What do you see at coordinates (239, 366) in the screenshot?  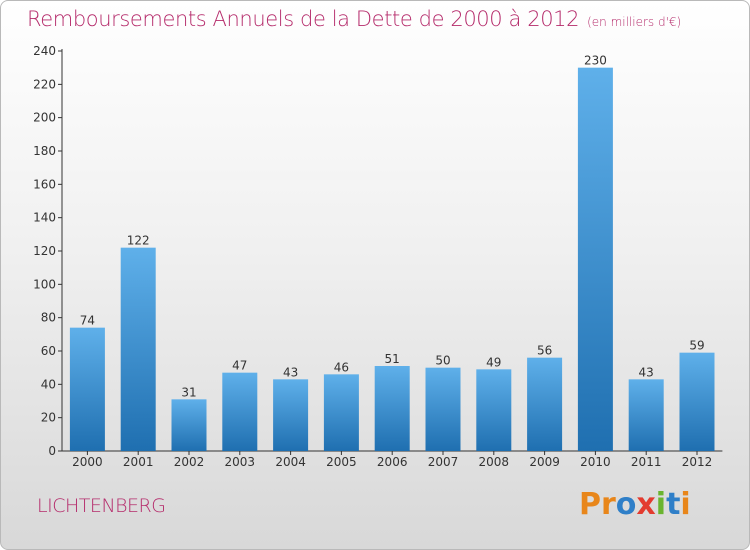 I see `data-label: 47` at bounding box center [239, 366].